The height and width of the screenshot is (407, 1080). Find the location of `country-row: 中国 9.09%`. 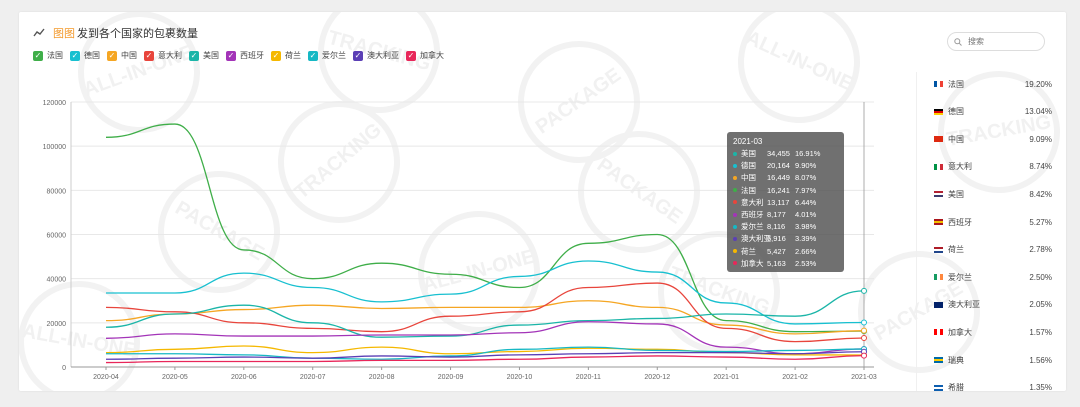

country-row: 中国 9.09% is located at coordinates (995, 139).